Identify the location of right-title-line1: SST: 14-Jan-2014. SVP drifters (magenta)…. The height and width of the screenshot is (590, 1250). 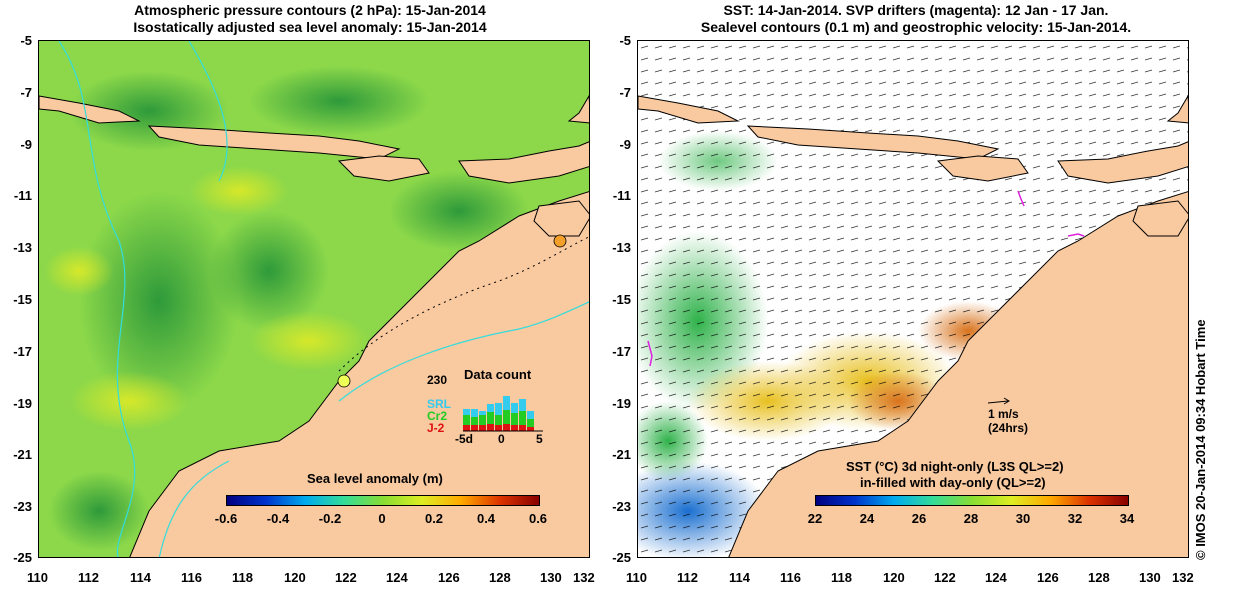
(916, 10).